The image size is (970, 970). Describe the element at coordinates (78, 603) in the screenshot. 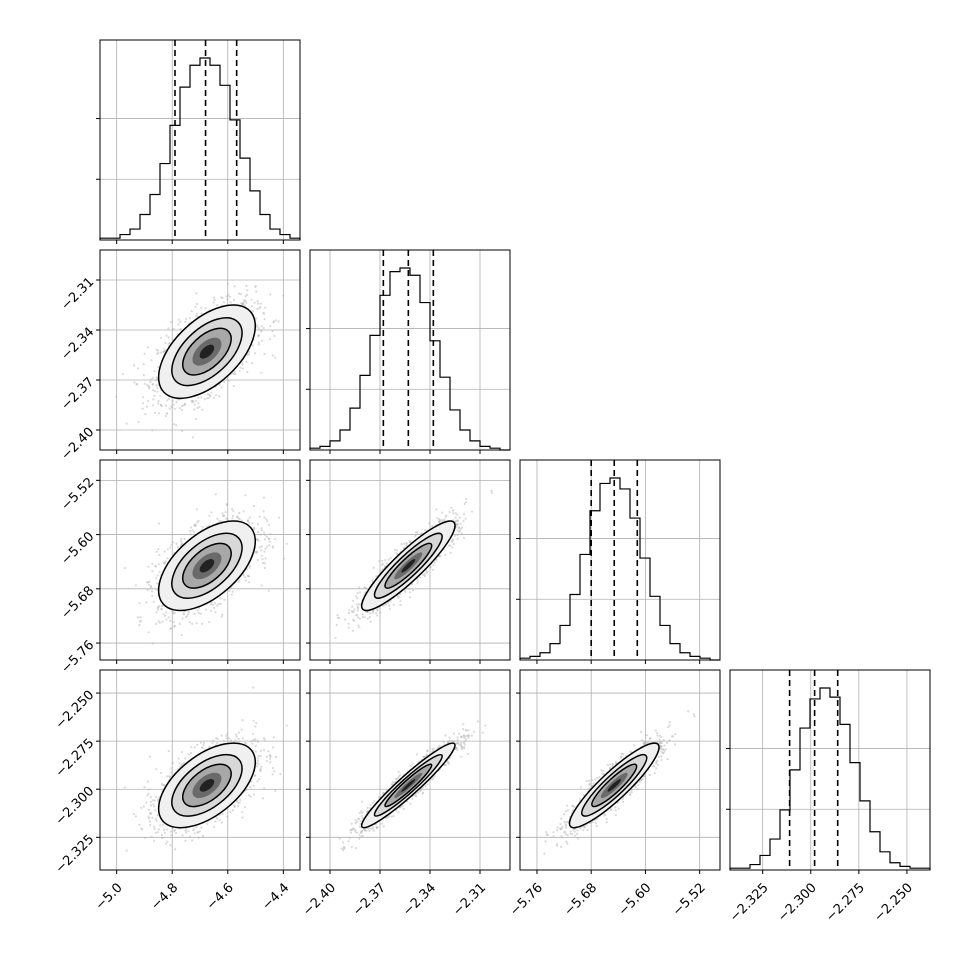

I see `y-tick-label: −5.68` at that location.